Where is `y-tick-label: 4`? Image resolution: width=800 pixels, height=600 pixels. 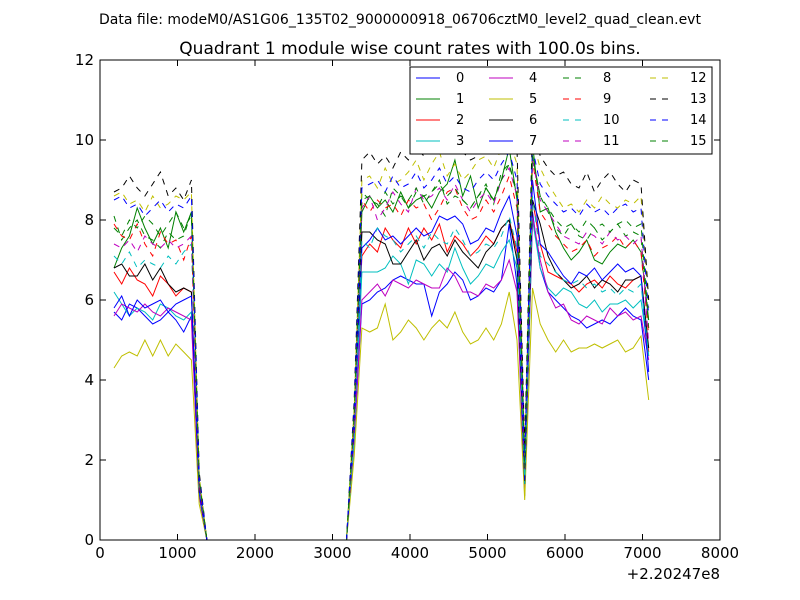 y-tick-label: 4 is located at coordinates (89, 380).